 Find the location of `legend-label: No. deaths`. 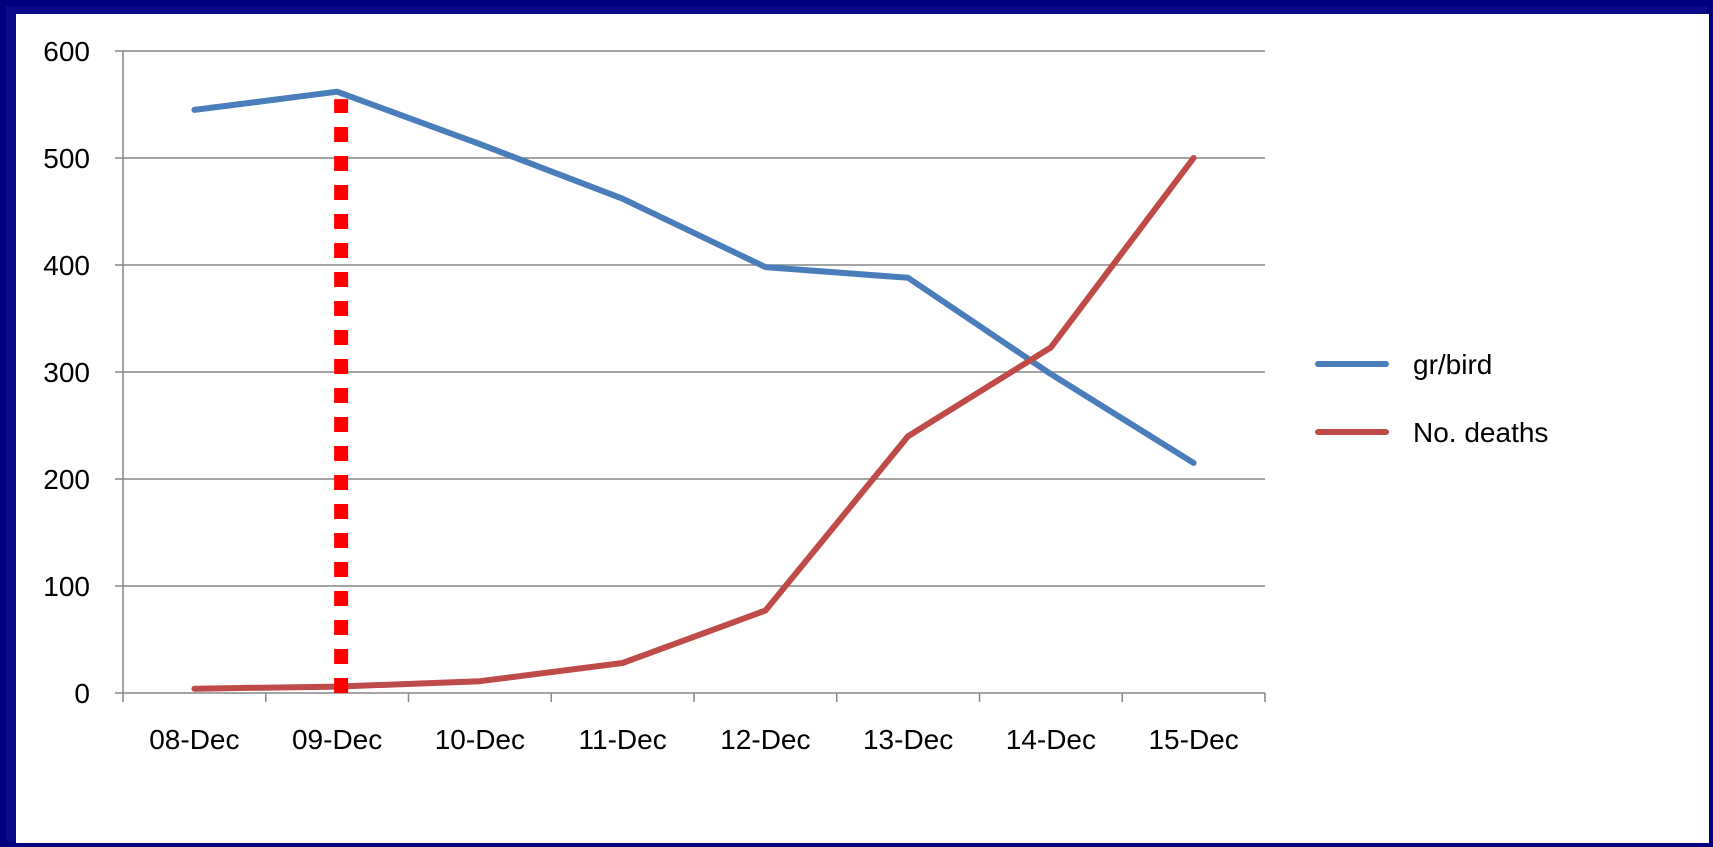

legend-label: No. deaths is located at coordinates (1480, 432).